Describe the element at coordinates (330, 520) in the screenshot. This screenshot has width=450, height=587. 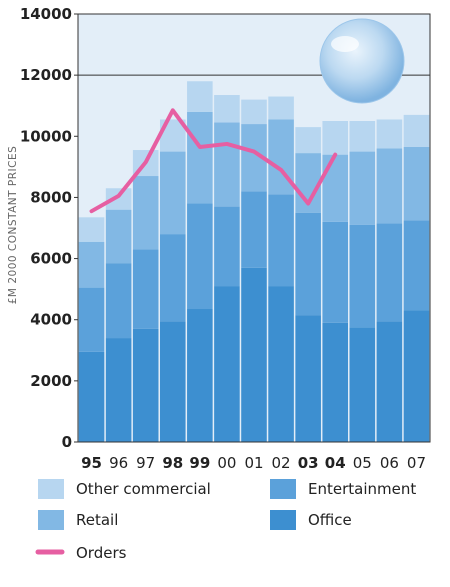
I see `legend-label-office: Office` at that location.